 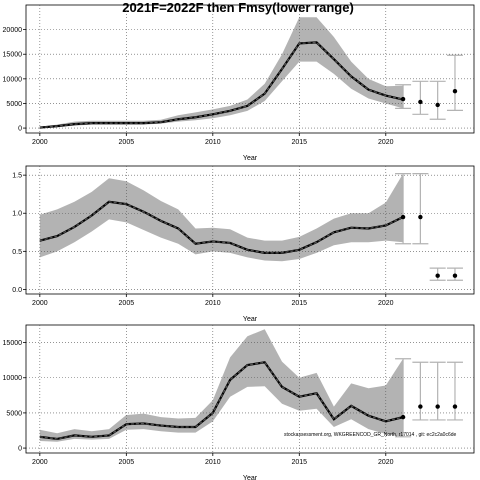 What do you see at coordinates (13, 30) in the screenshot?
I see `y-tick-label: 20000` at bounding box center [13, 30].